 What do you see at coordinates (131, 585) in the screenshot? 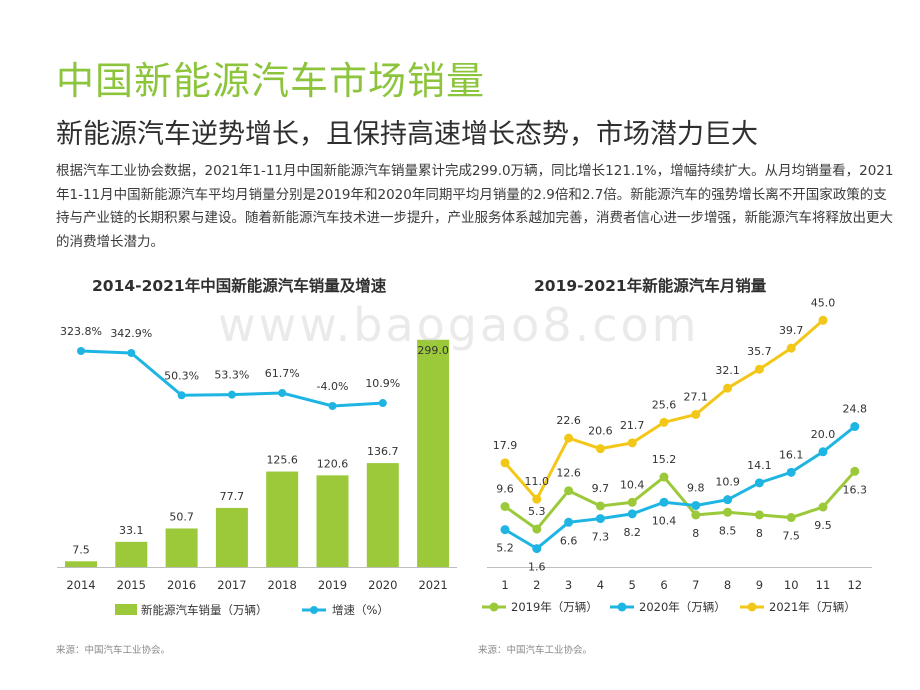
I see `x-tick-label: 2015` at bounding box center [131, 585].